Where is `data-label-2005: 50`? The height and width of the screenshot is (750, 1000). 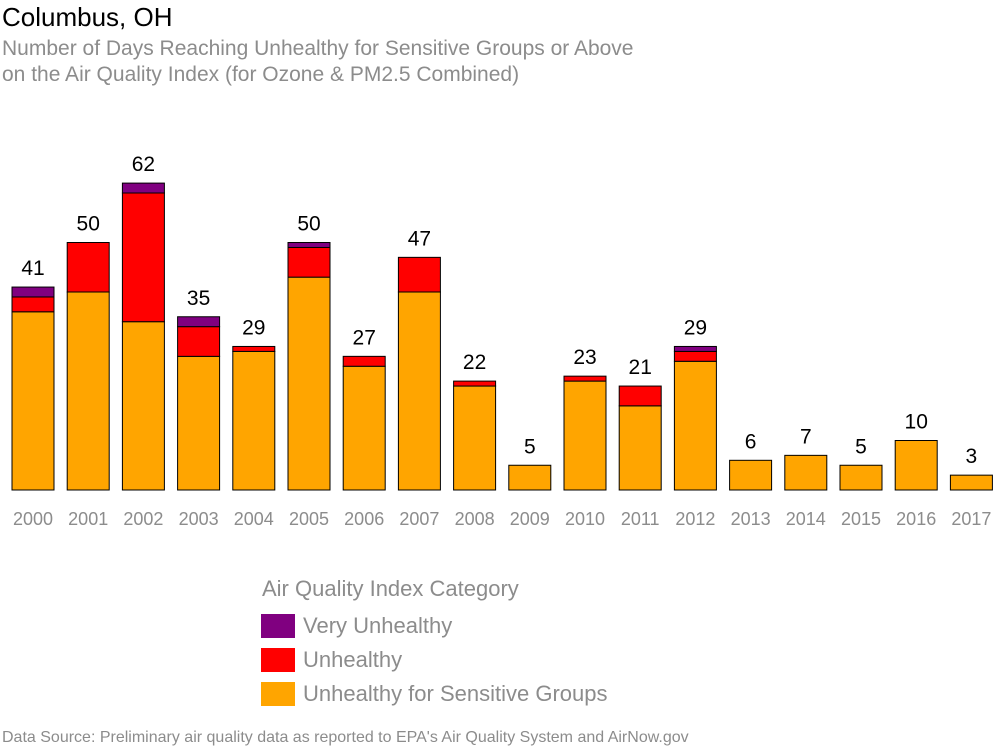 data-label-2005: 50 is located at coordinates (308, 224).